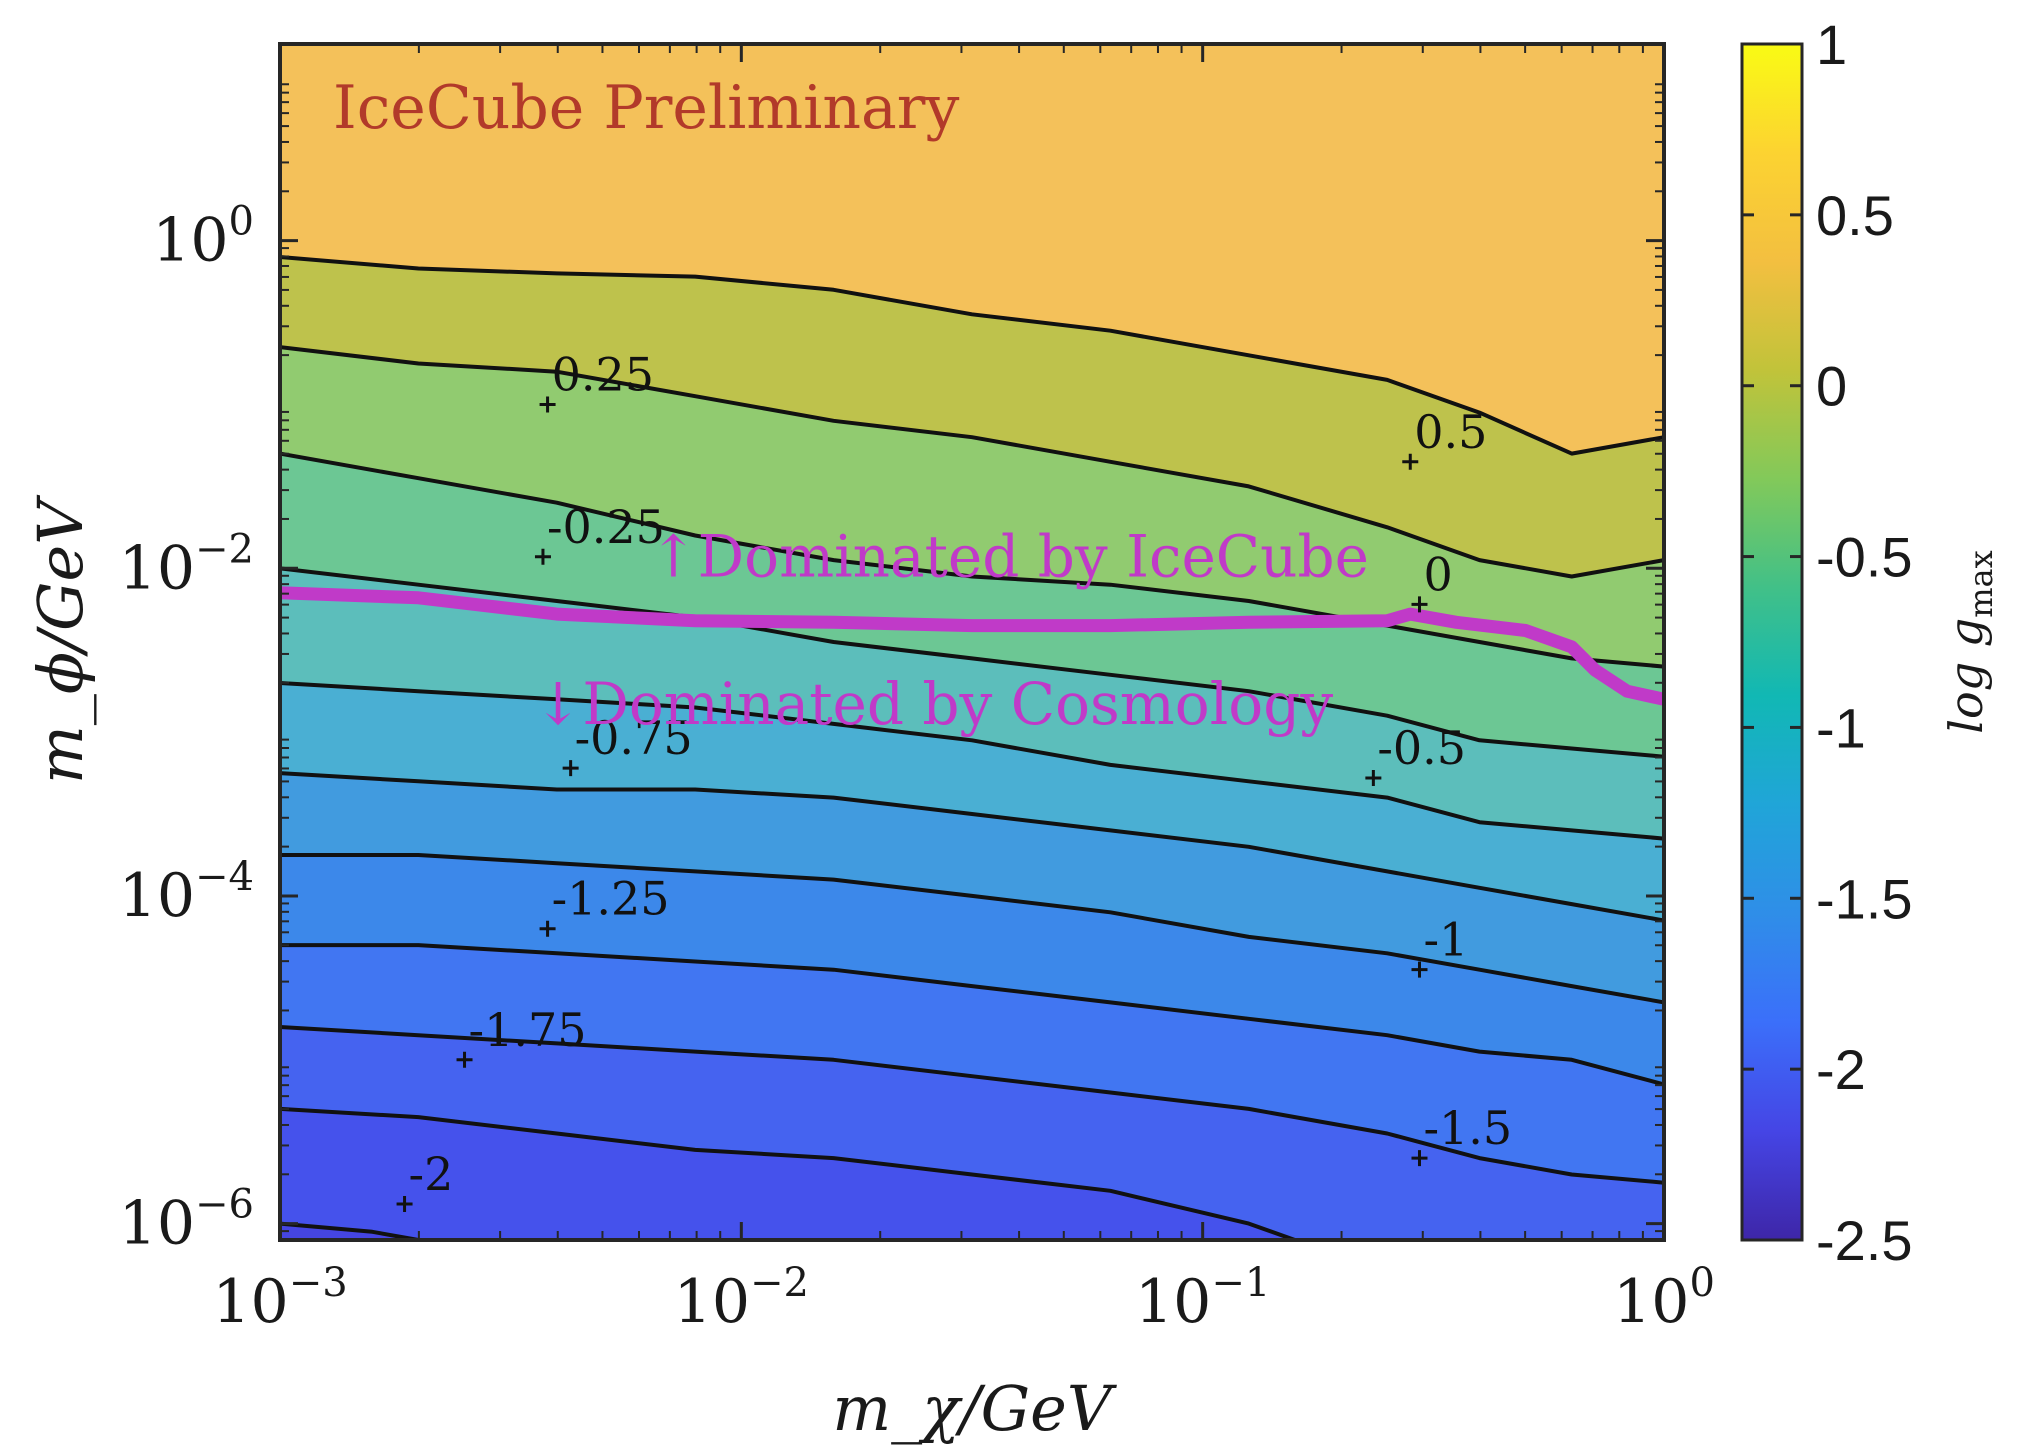 This screenshot has width=2026, height=1456. Describe the element at coordinates (60, 639) in the screenshot. I see `y-axis-label: m_ϕ/GeV` at that location.